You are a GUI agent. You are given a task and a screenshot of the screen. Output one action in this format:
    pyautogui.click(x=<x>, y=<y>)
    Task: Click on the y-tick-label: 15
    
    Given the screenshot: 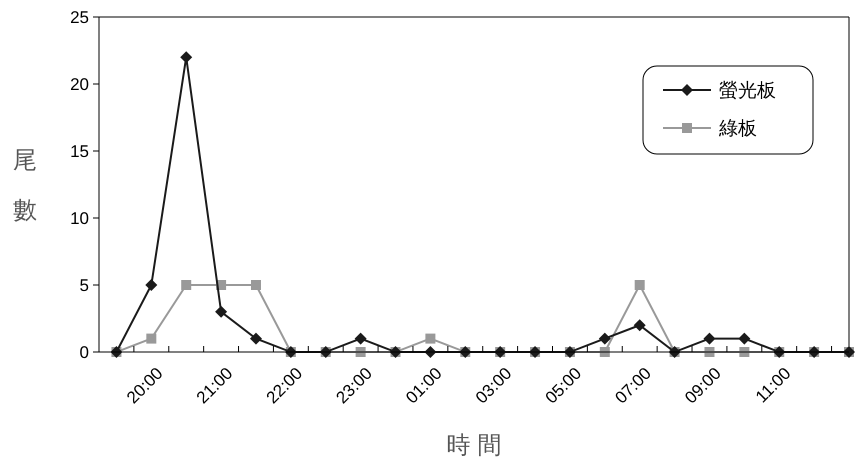 What is the action you would take?
    pyautogui.click(x=79, y=151)
    